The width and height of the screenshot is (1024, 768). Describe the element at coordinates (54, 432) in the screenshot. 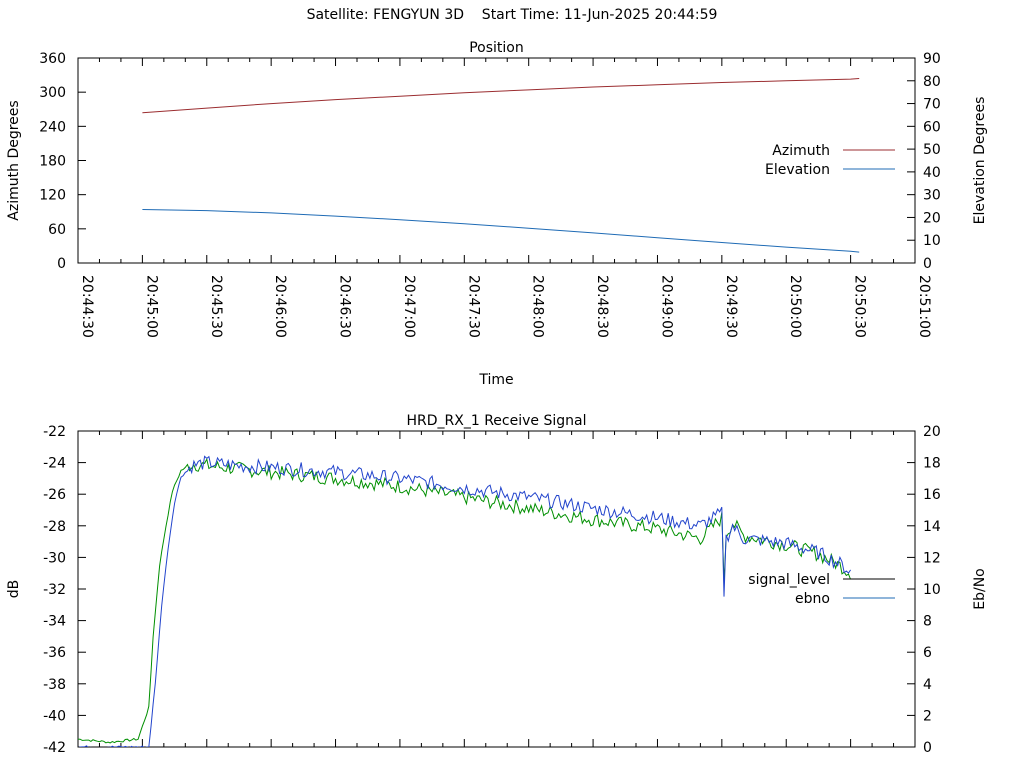

I see `y-tick-label: -22` at that location.